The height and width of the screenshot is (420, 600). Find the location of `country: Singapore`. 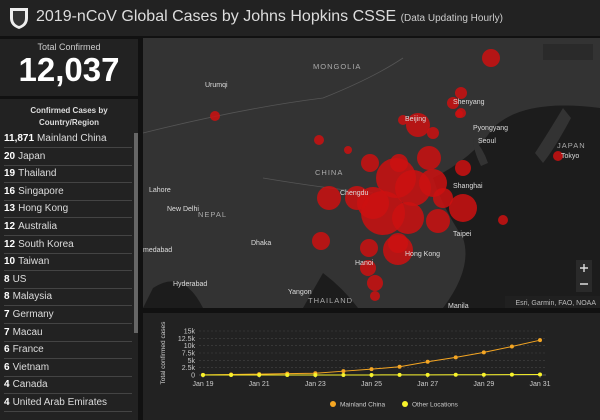

country: Singapore is located at coordinates (41, 191).